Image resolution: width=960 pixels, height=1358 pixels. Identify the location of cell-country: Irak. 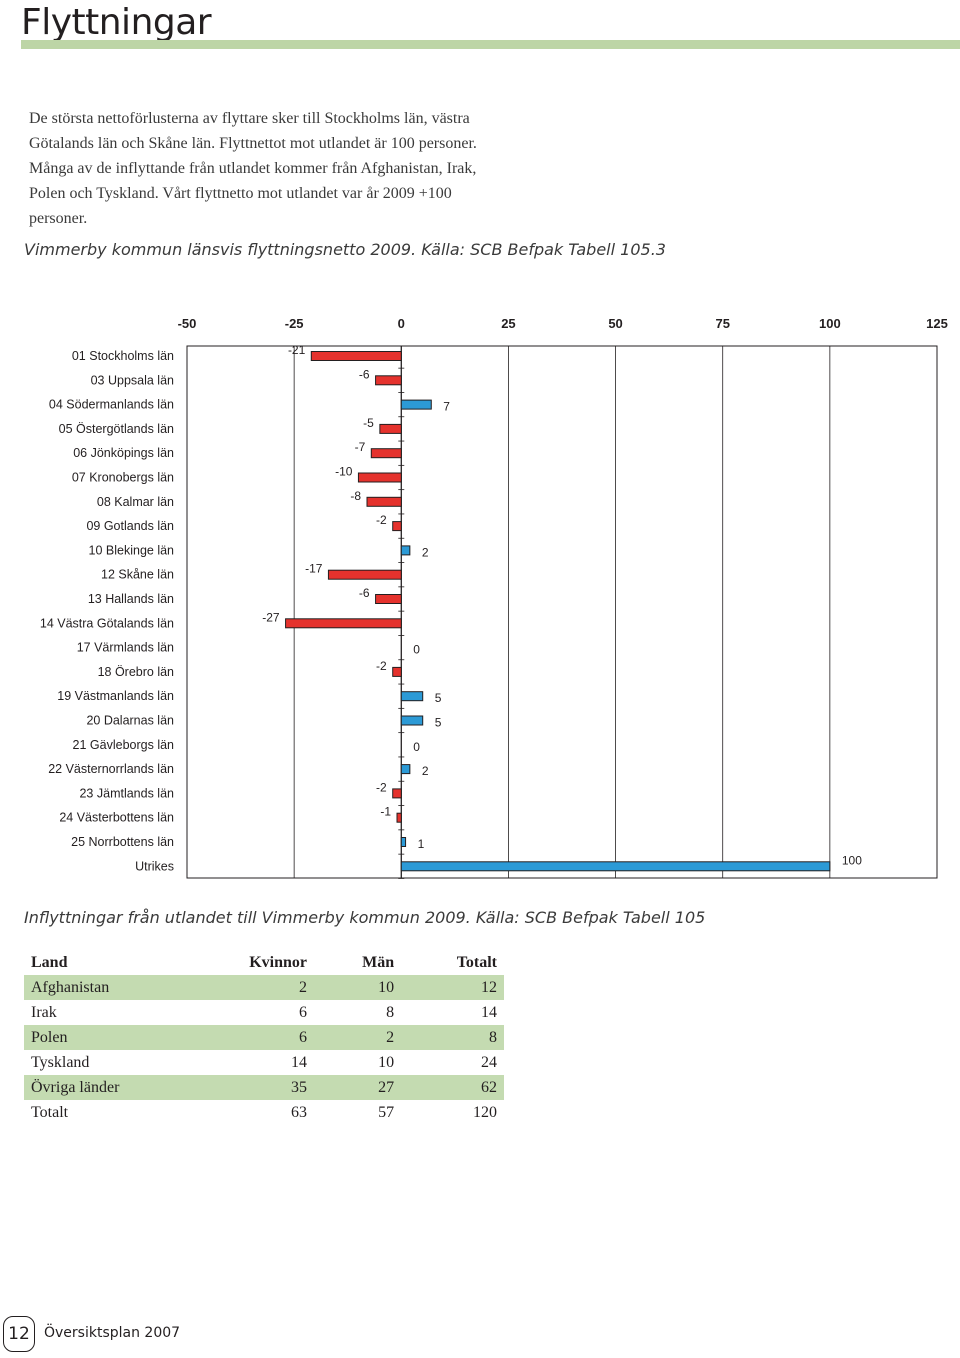
(44, 1012).